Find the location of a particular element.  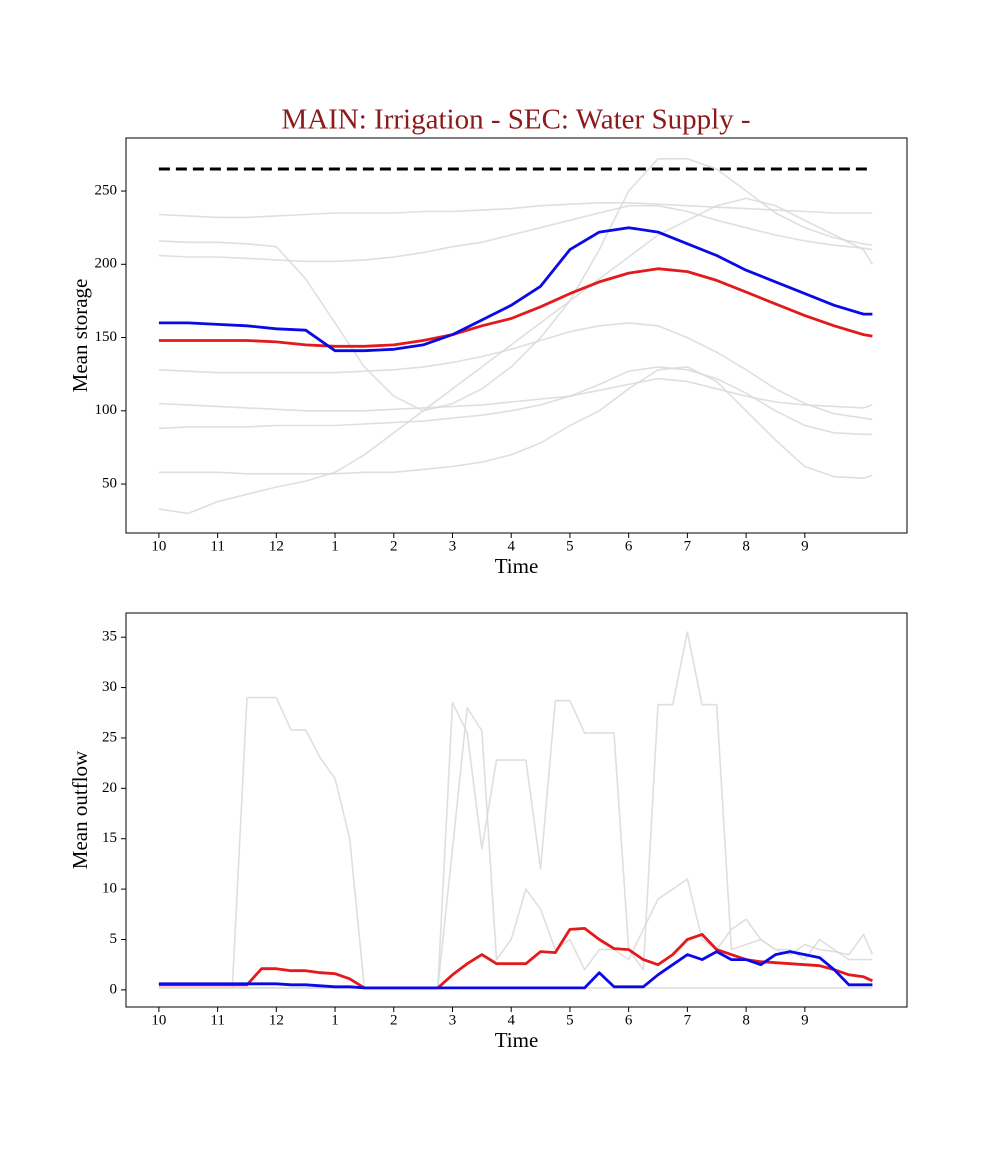

y-axis-label: Mean storage is located at coordinates (80, 336).